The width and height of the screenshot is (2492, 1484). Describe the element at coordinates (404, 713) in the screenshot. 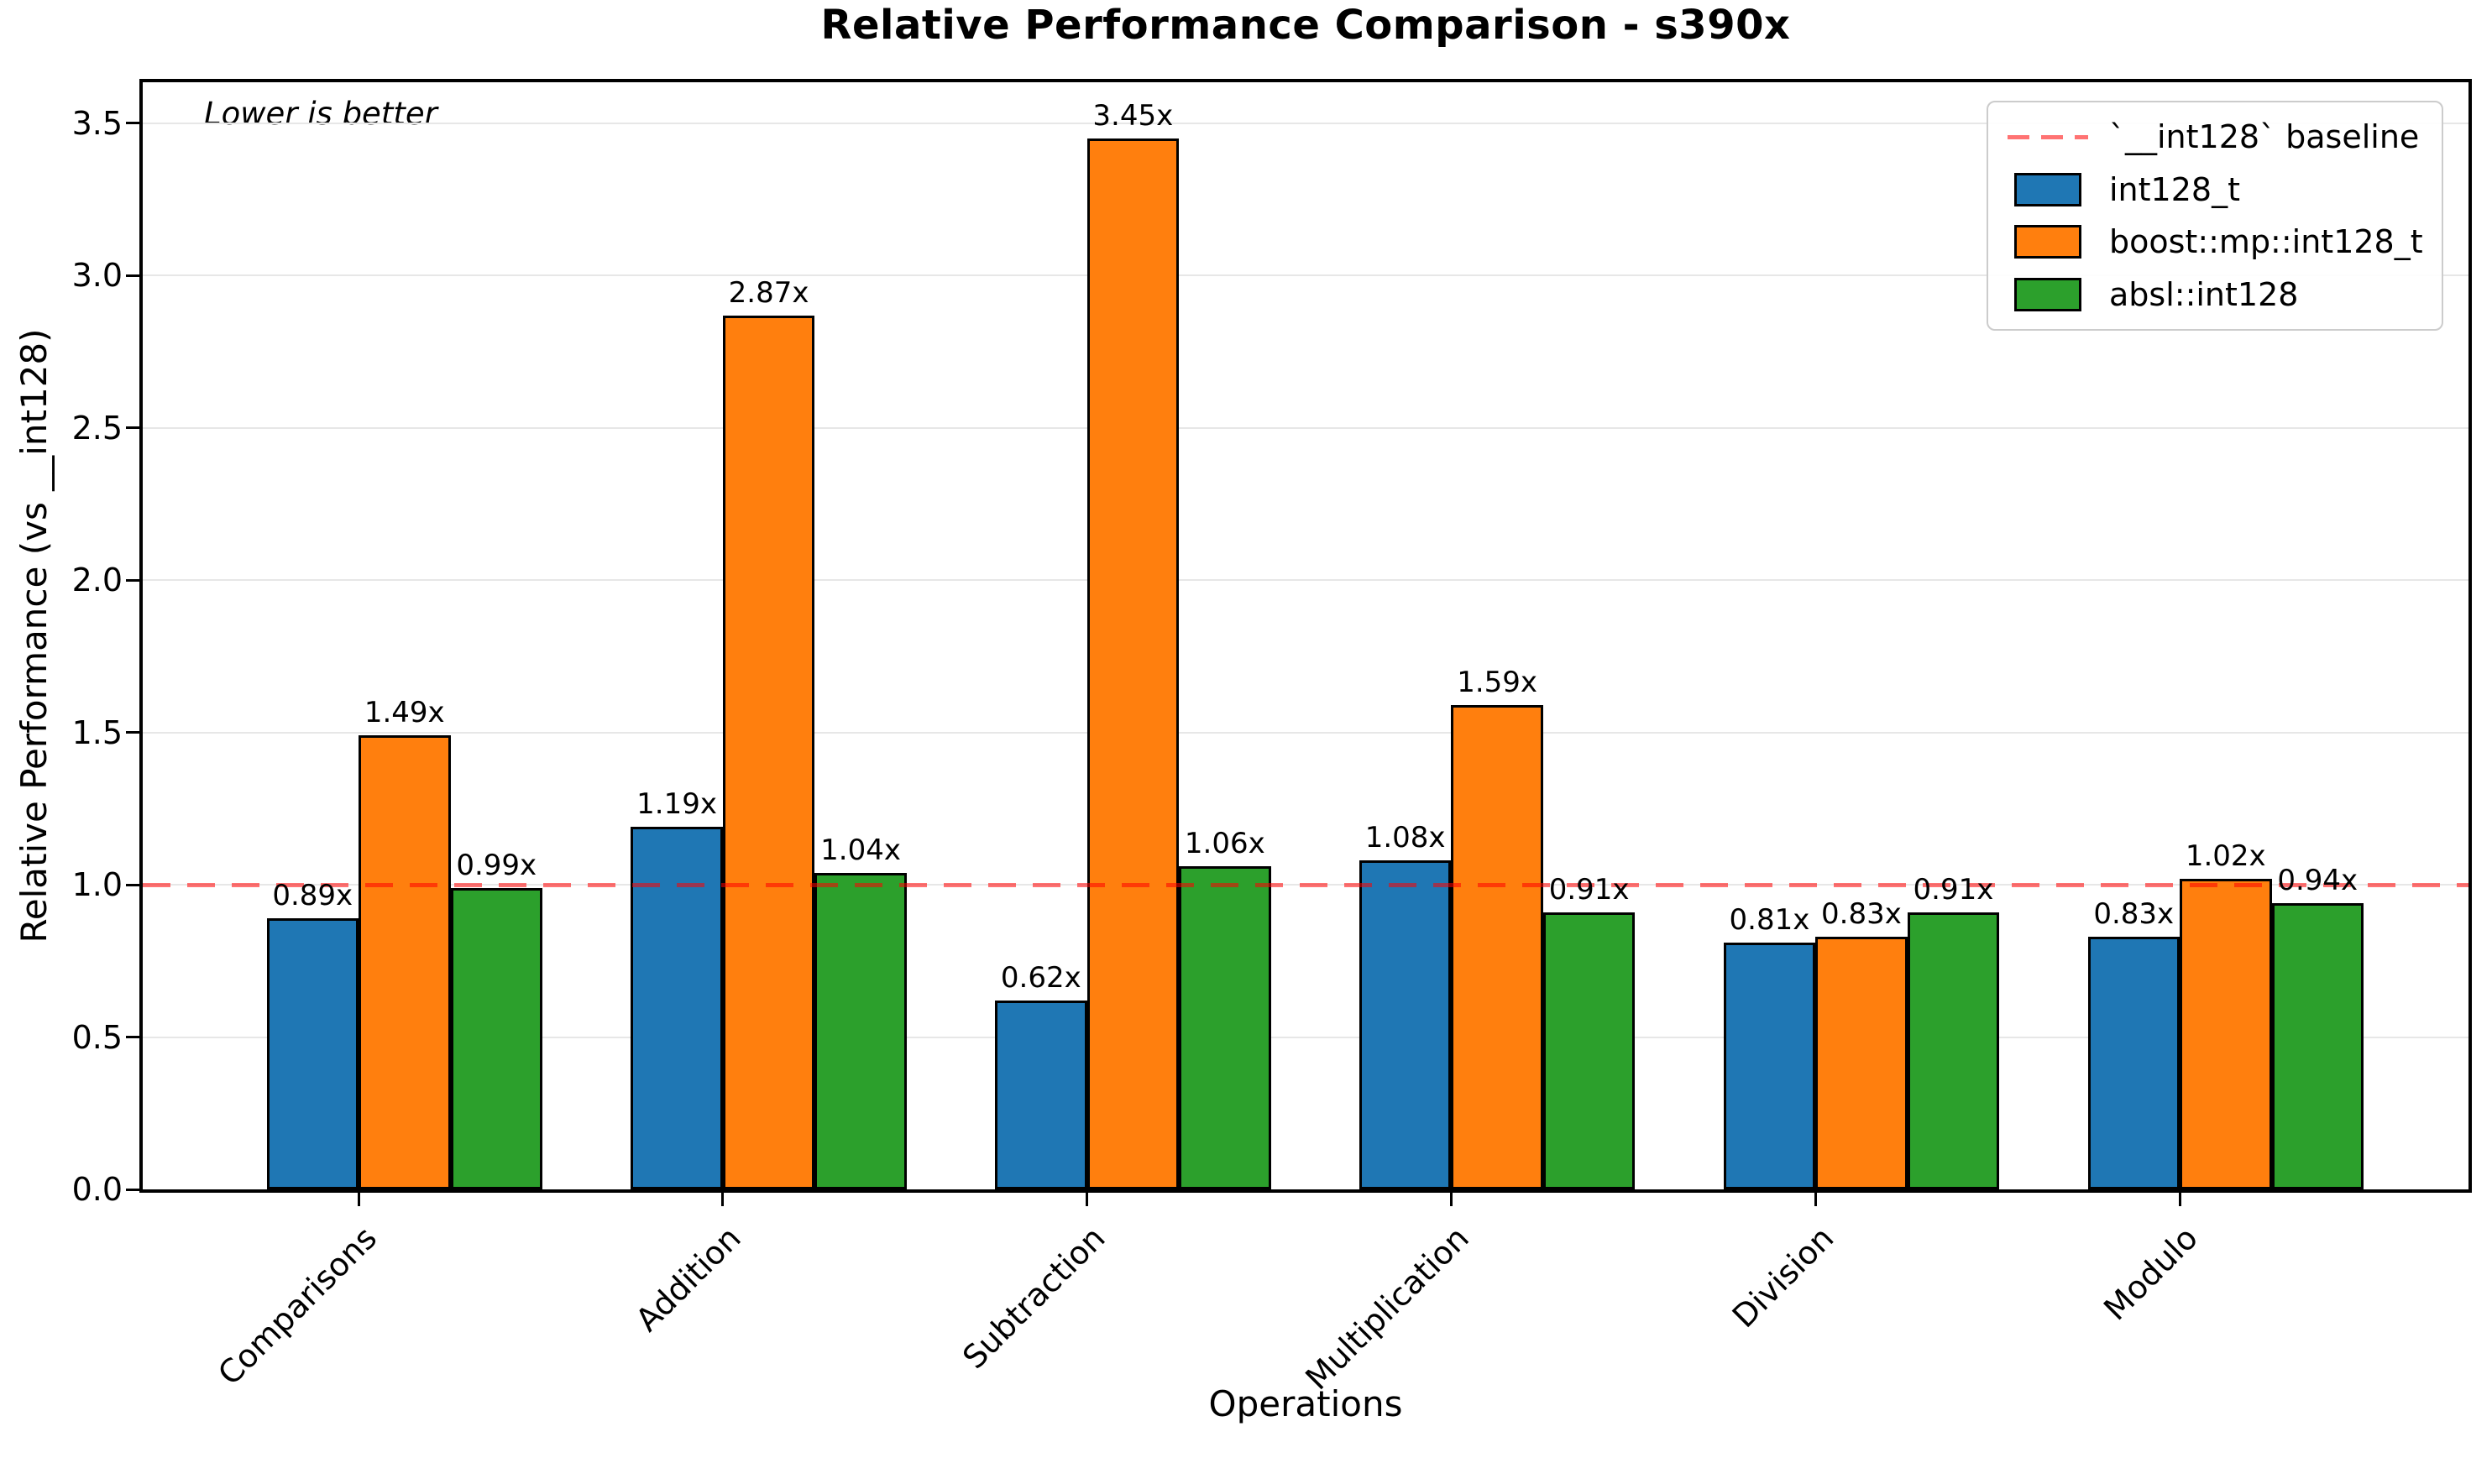

I see `bar-value-label: 1.49x` at that location.